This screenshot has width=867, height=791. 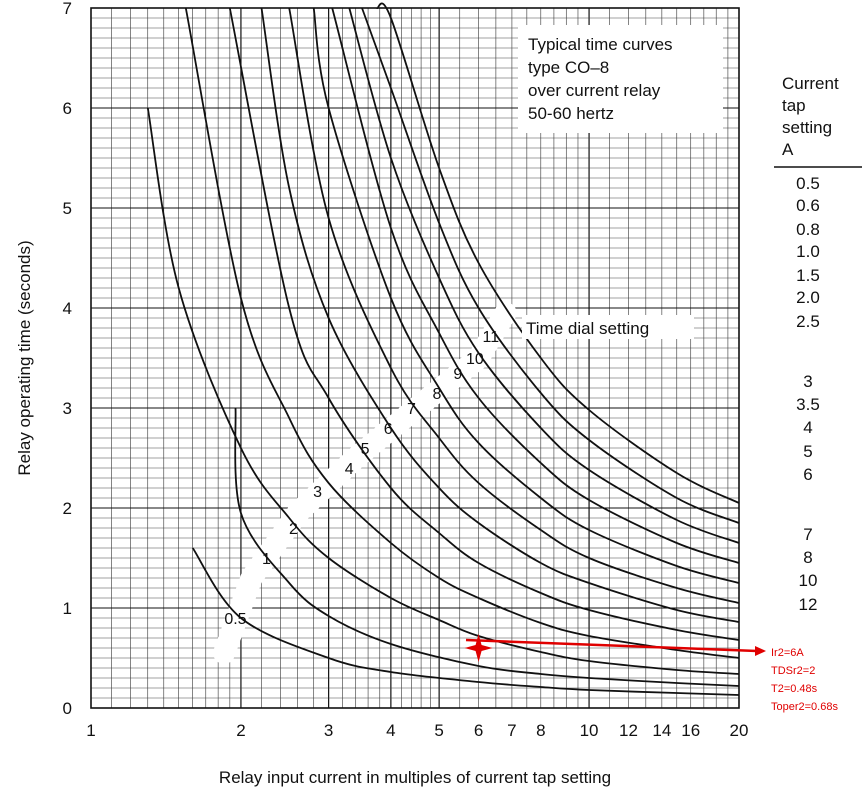 What do you see at coordinates (328, 730) in the screenshot?
I see `x-tick-label: 3` at bounding box center [328, 730].